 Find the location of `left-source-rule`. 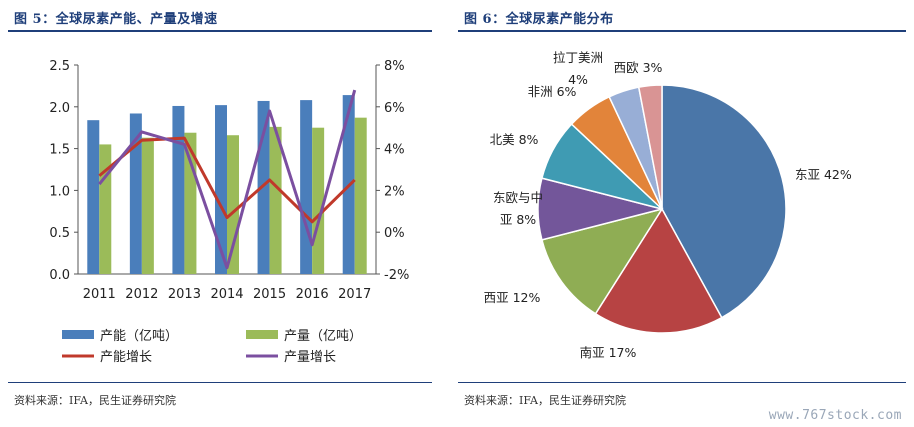

left-source-rule is located at coordinates (220, 382).